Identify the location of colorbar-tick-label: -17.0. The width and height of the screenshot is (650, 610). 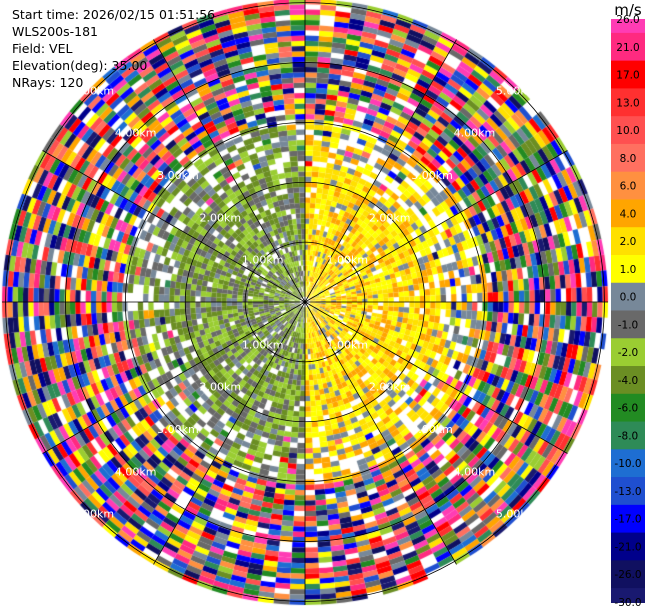
(627, 520).